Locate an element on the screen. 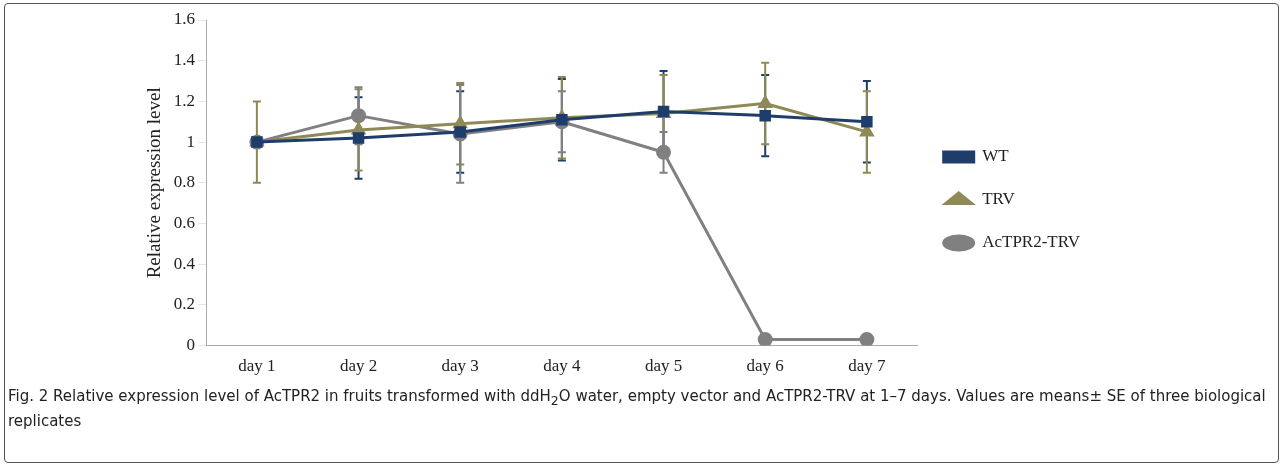  y-tick-label: 0.6 is located at coordinates (184, 222).